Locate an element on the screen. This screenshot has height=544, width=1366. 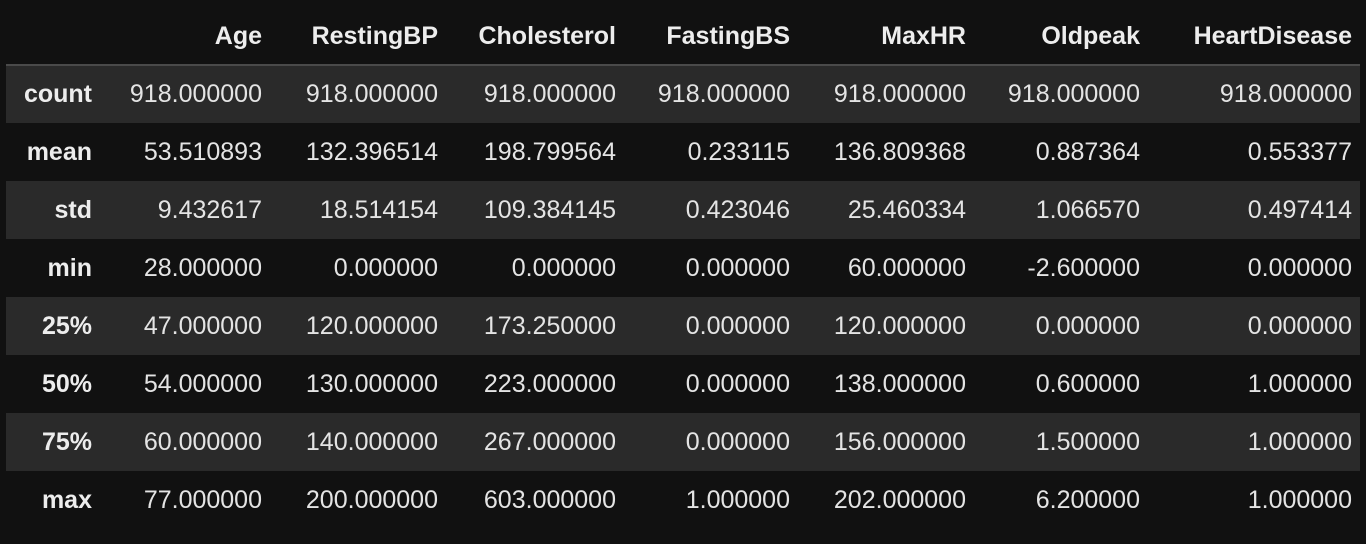
row-label: max is located at coordinates (66, 499).